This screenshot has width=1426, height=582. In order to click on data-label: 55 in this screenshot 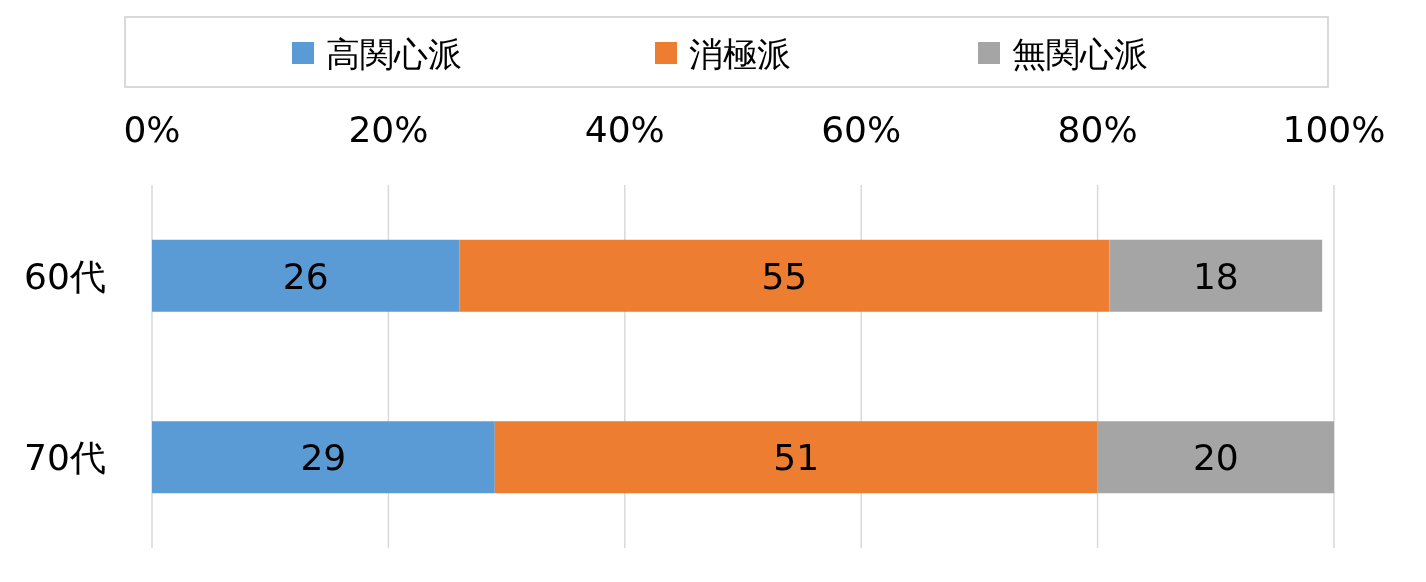, I will do `click(784, 276)`.